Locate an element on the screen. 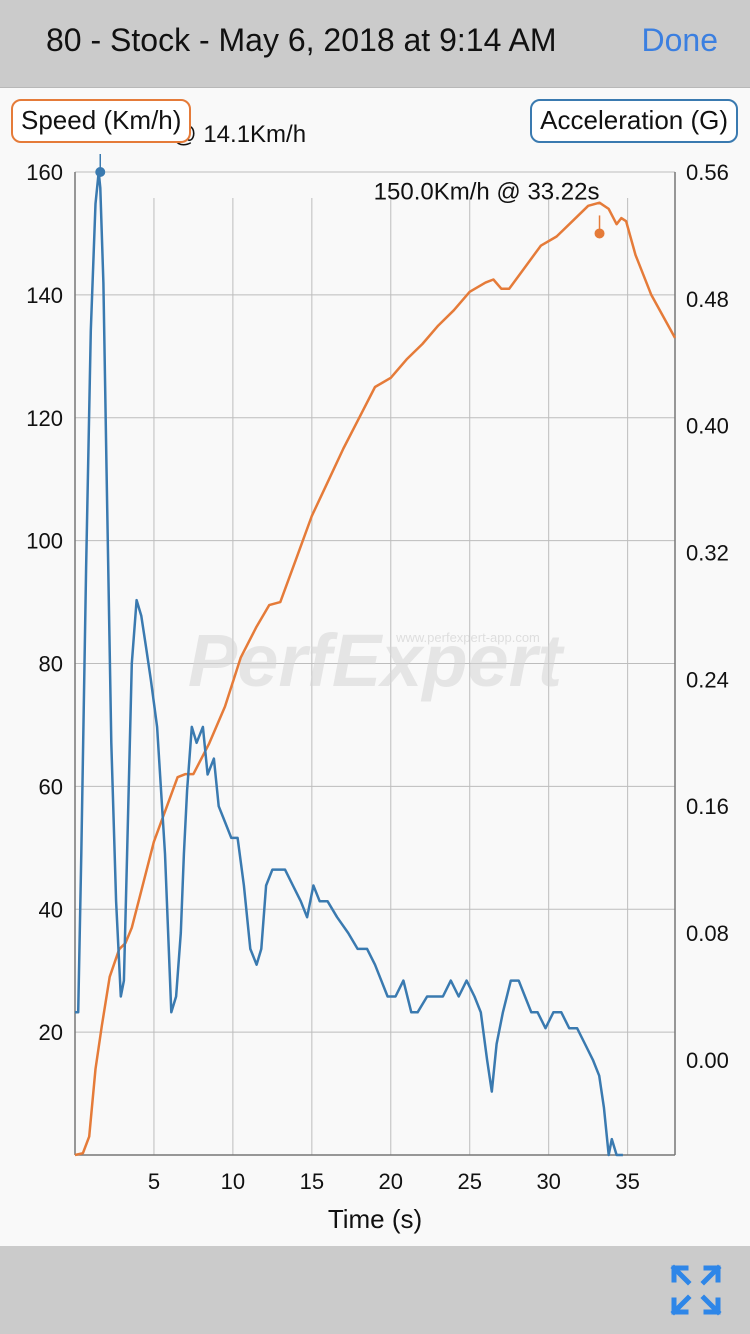 The height and width of the screenshot is (1334, 750). y-tick-label-right: 0.24 is located at coordinates (707, 679).